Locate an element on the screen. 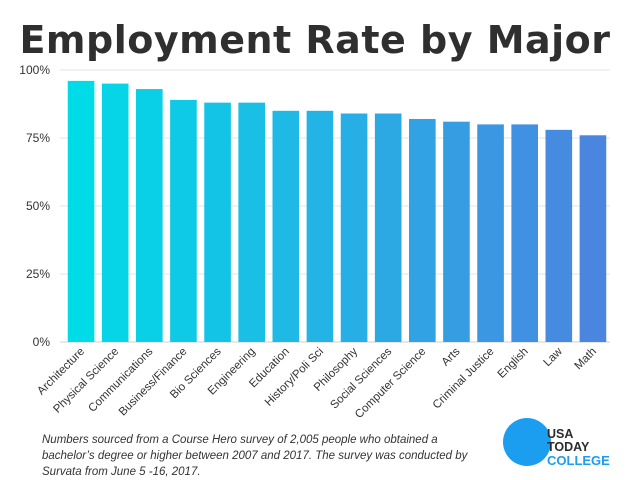 This screenshot has height=480, width=630. x-tick-label: English is located at coordinates (513, 363).